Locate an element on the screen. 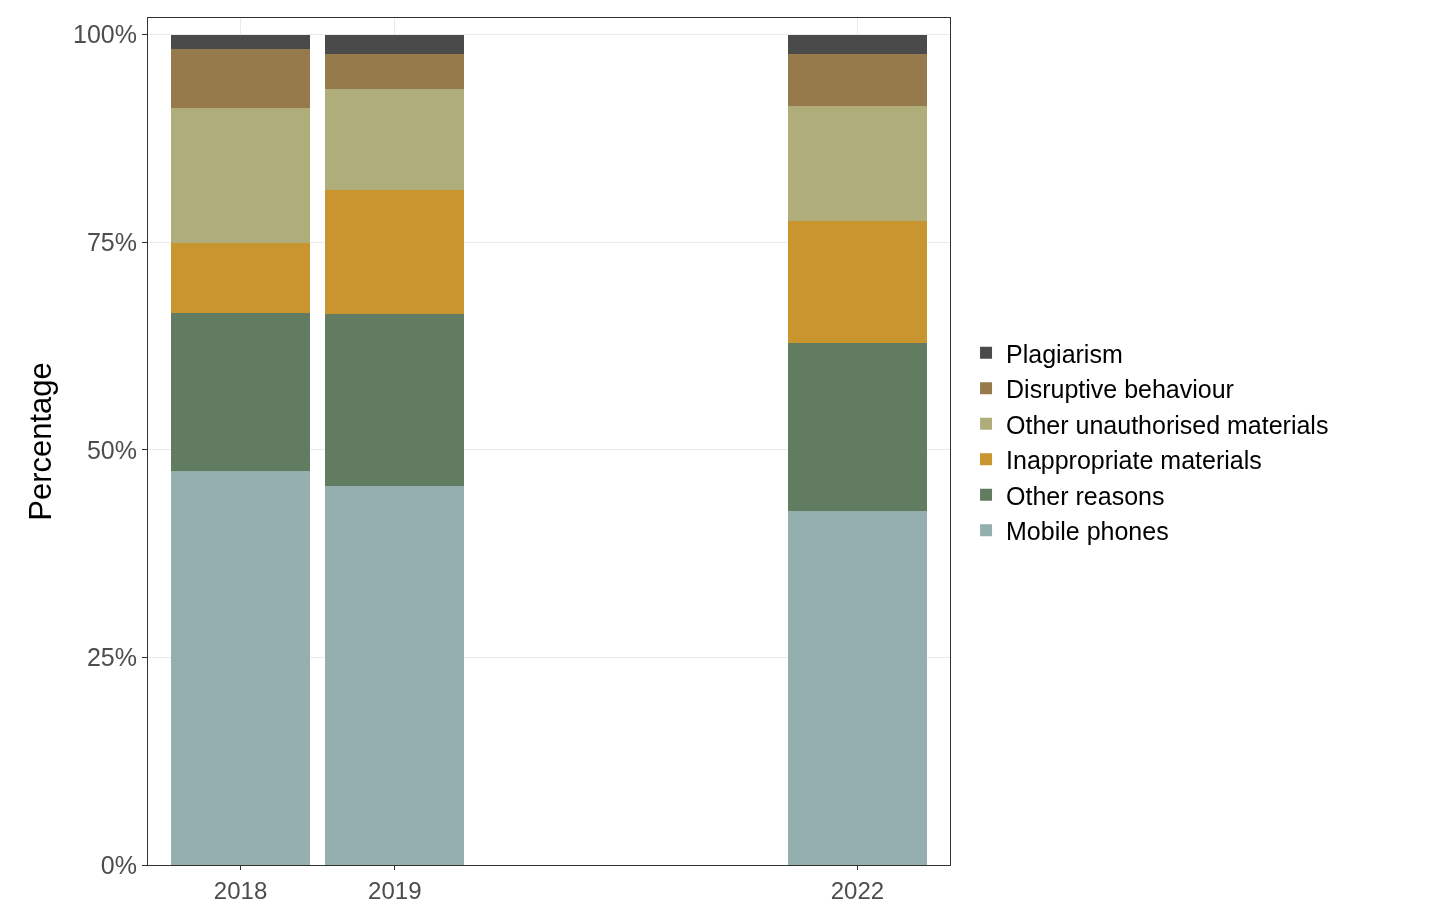  legend-label: Other reasons is located at coordinates (1085, 495).